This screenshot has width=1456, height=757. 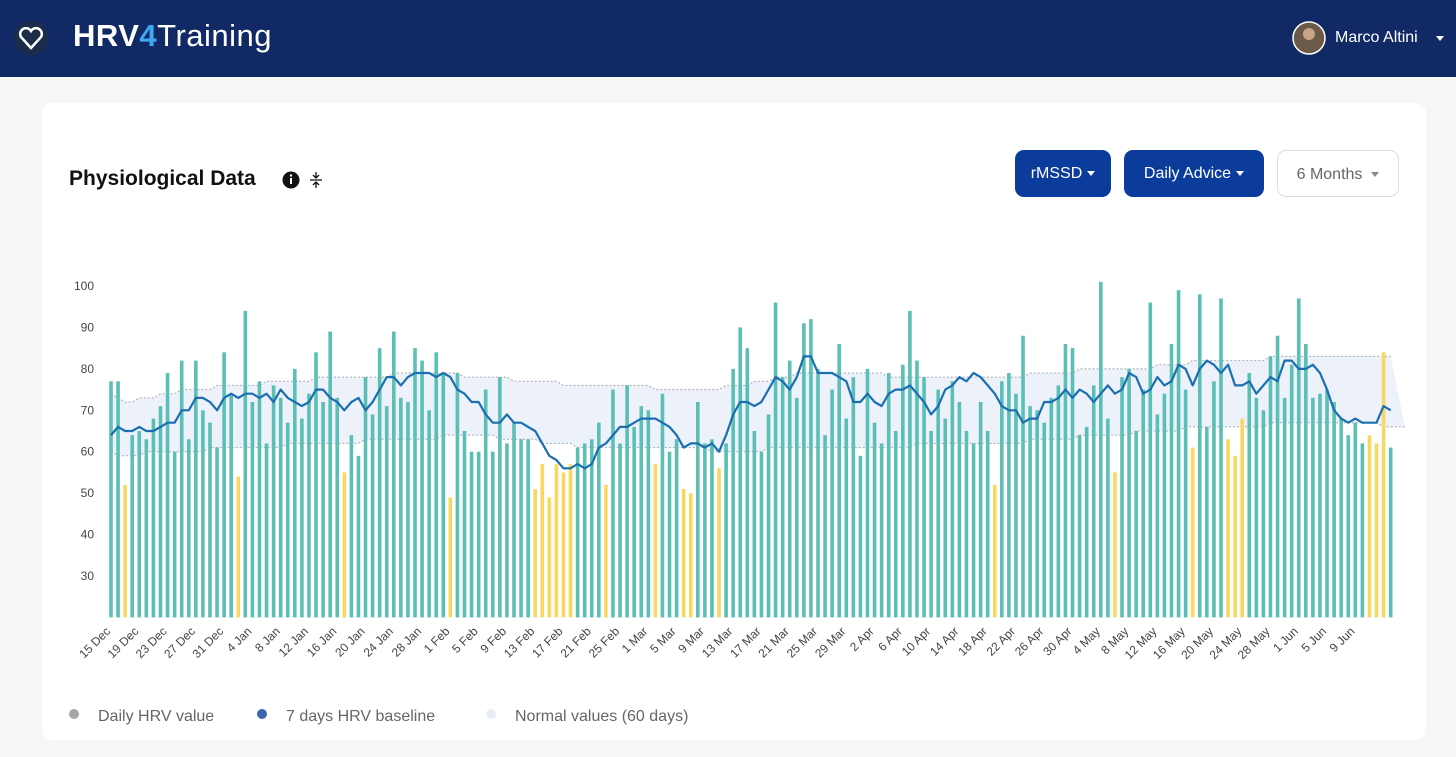 What do you see at coordinates (728, 38) in the screenshot?
I see `navbar: HRV4Training Marco Altini` at bounding box center [728, 38].